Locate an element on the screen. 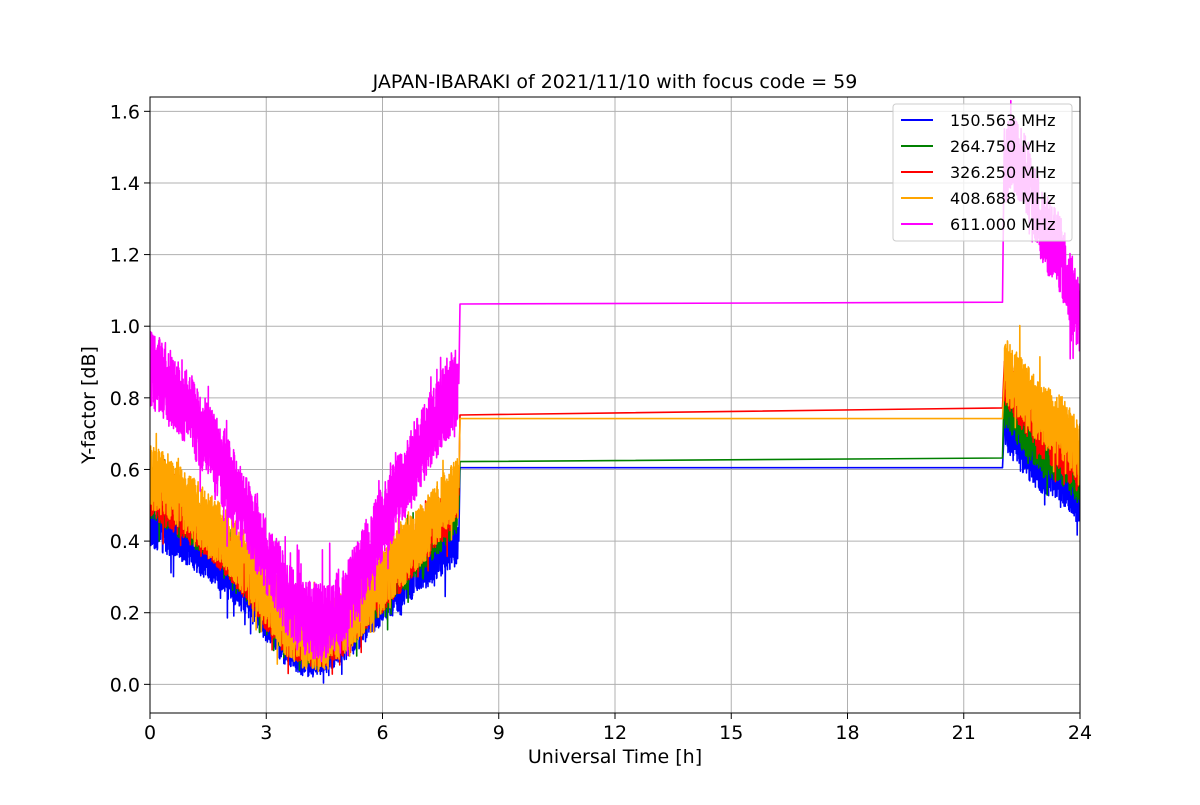  y-tick-label: 0.8 is located at coordinates (125, 399).